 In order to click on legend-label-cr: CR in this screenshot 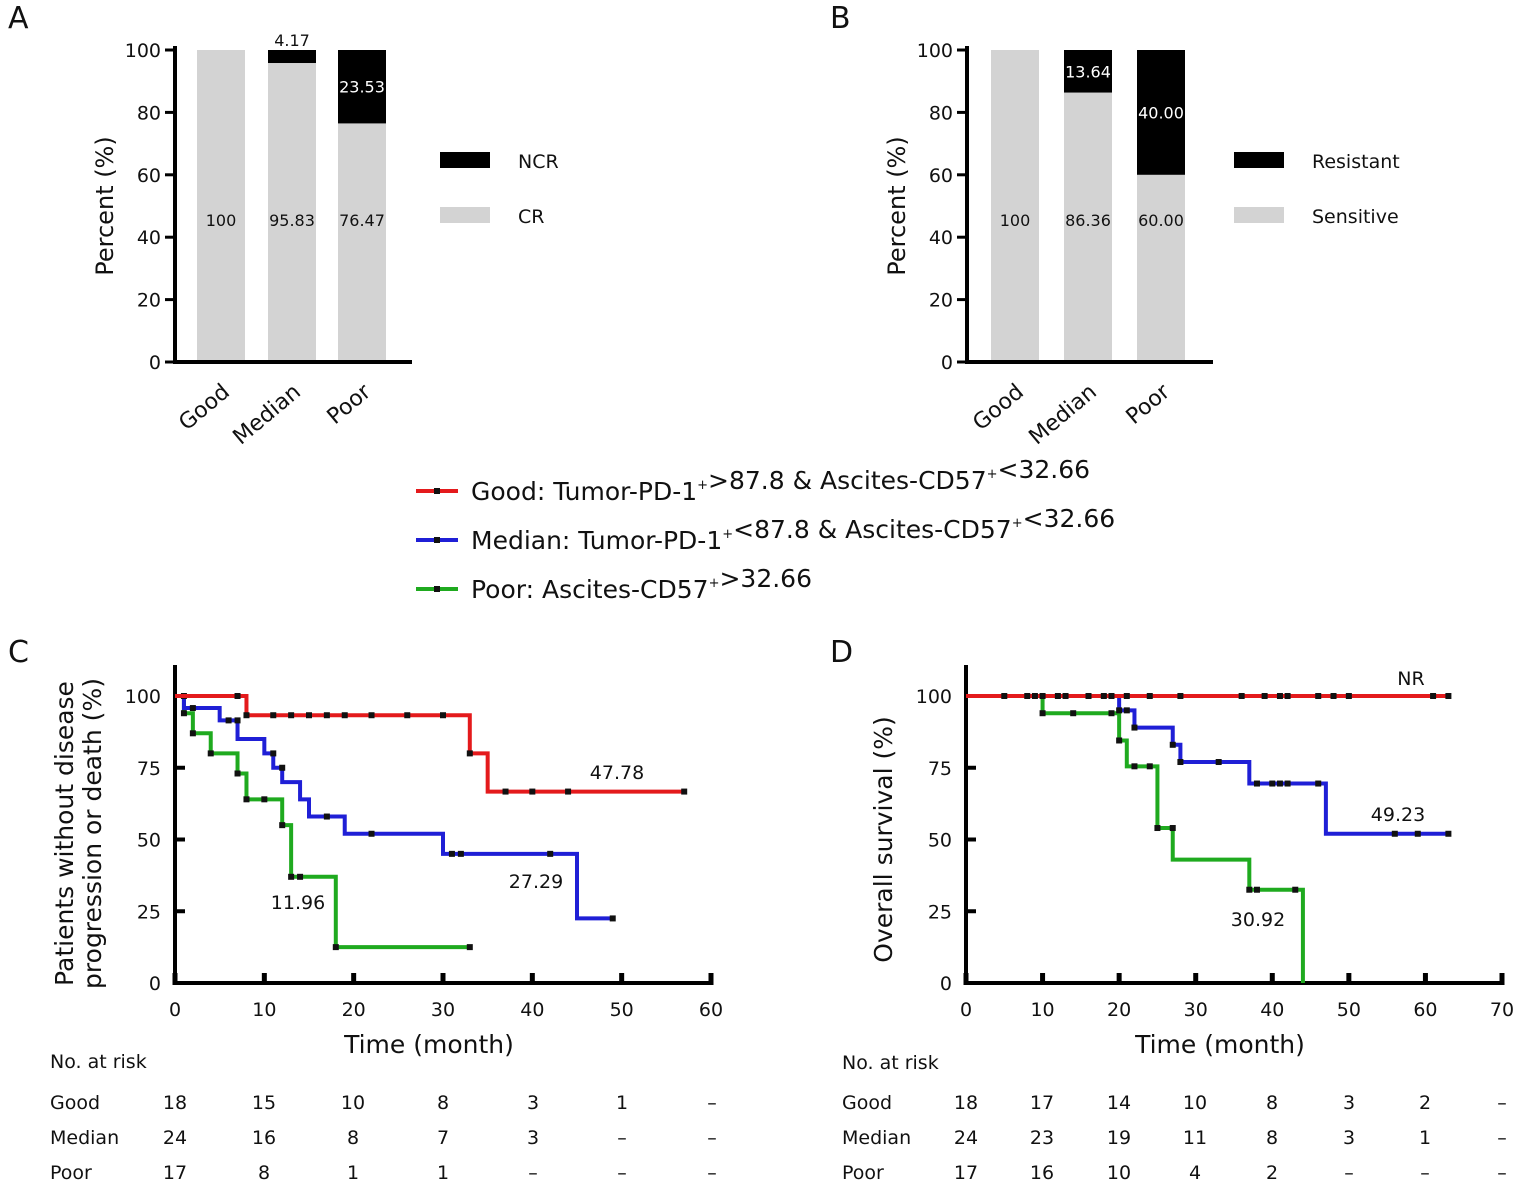, I will do `click(531, 217)`.